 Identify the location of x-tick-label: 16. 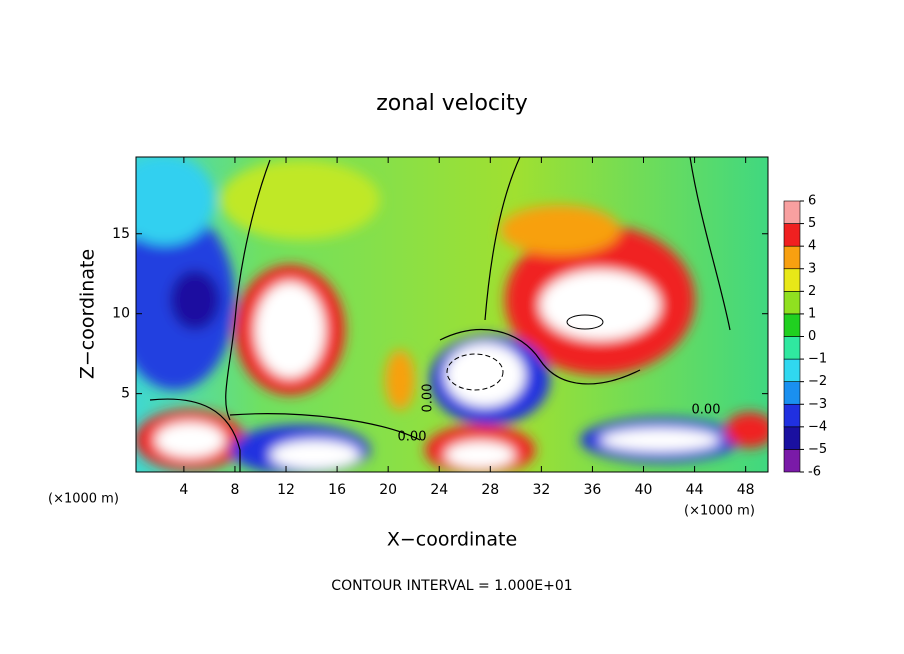
(337, 490).